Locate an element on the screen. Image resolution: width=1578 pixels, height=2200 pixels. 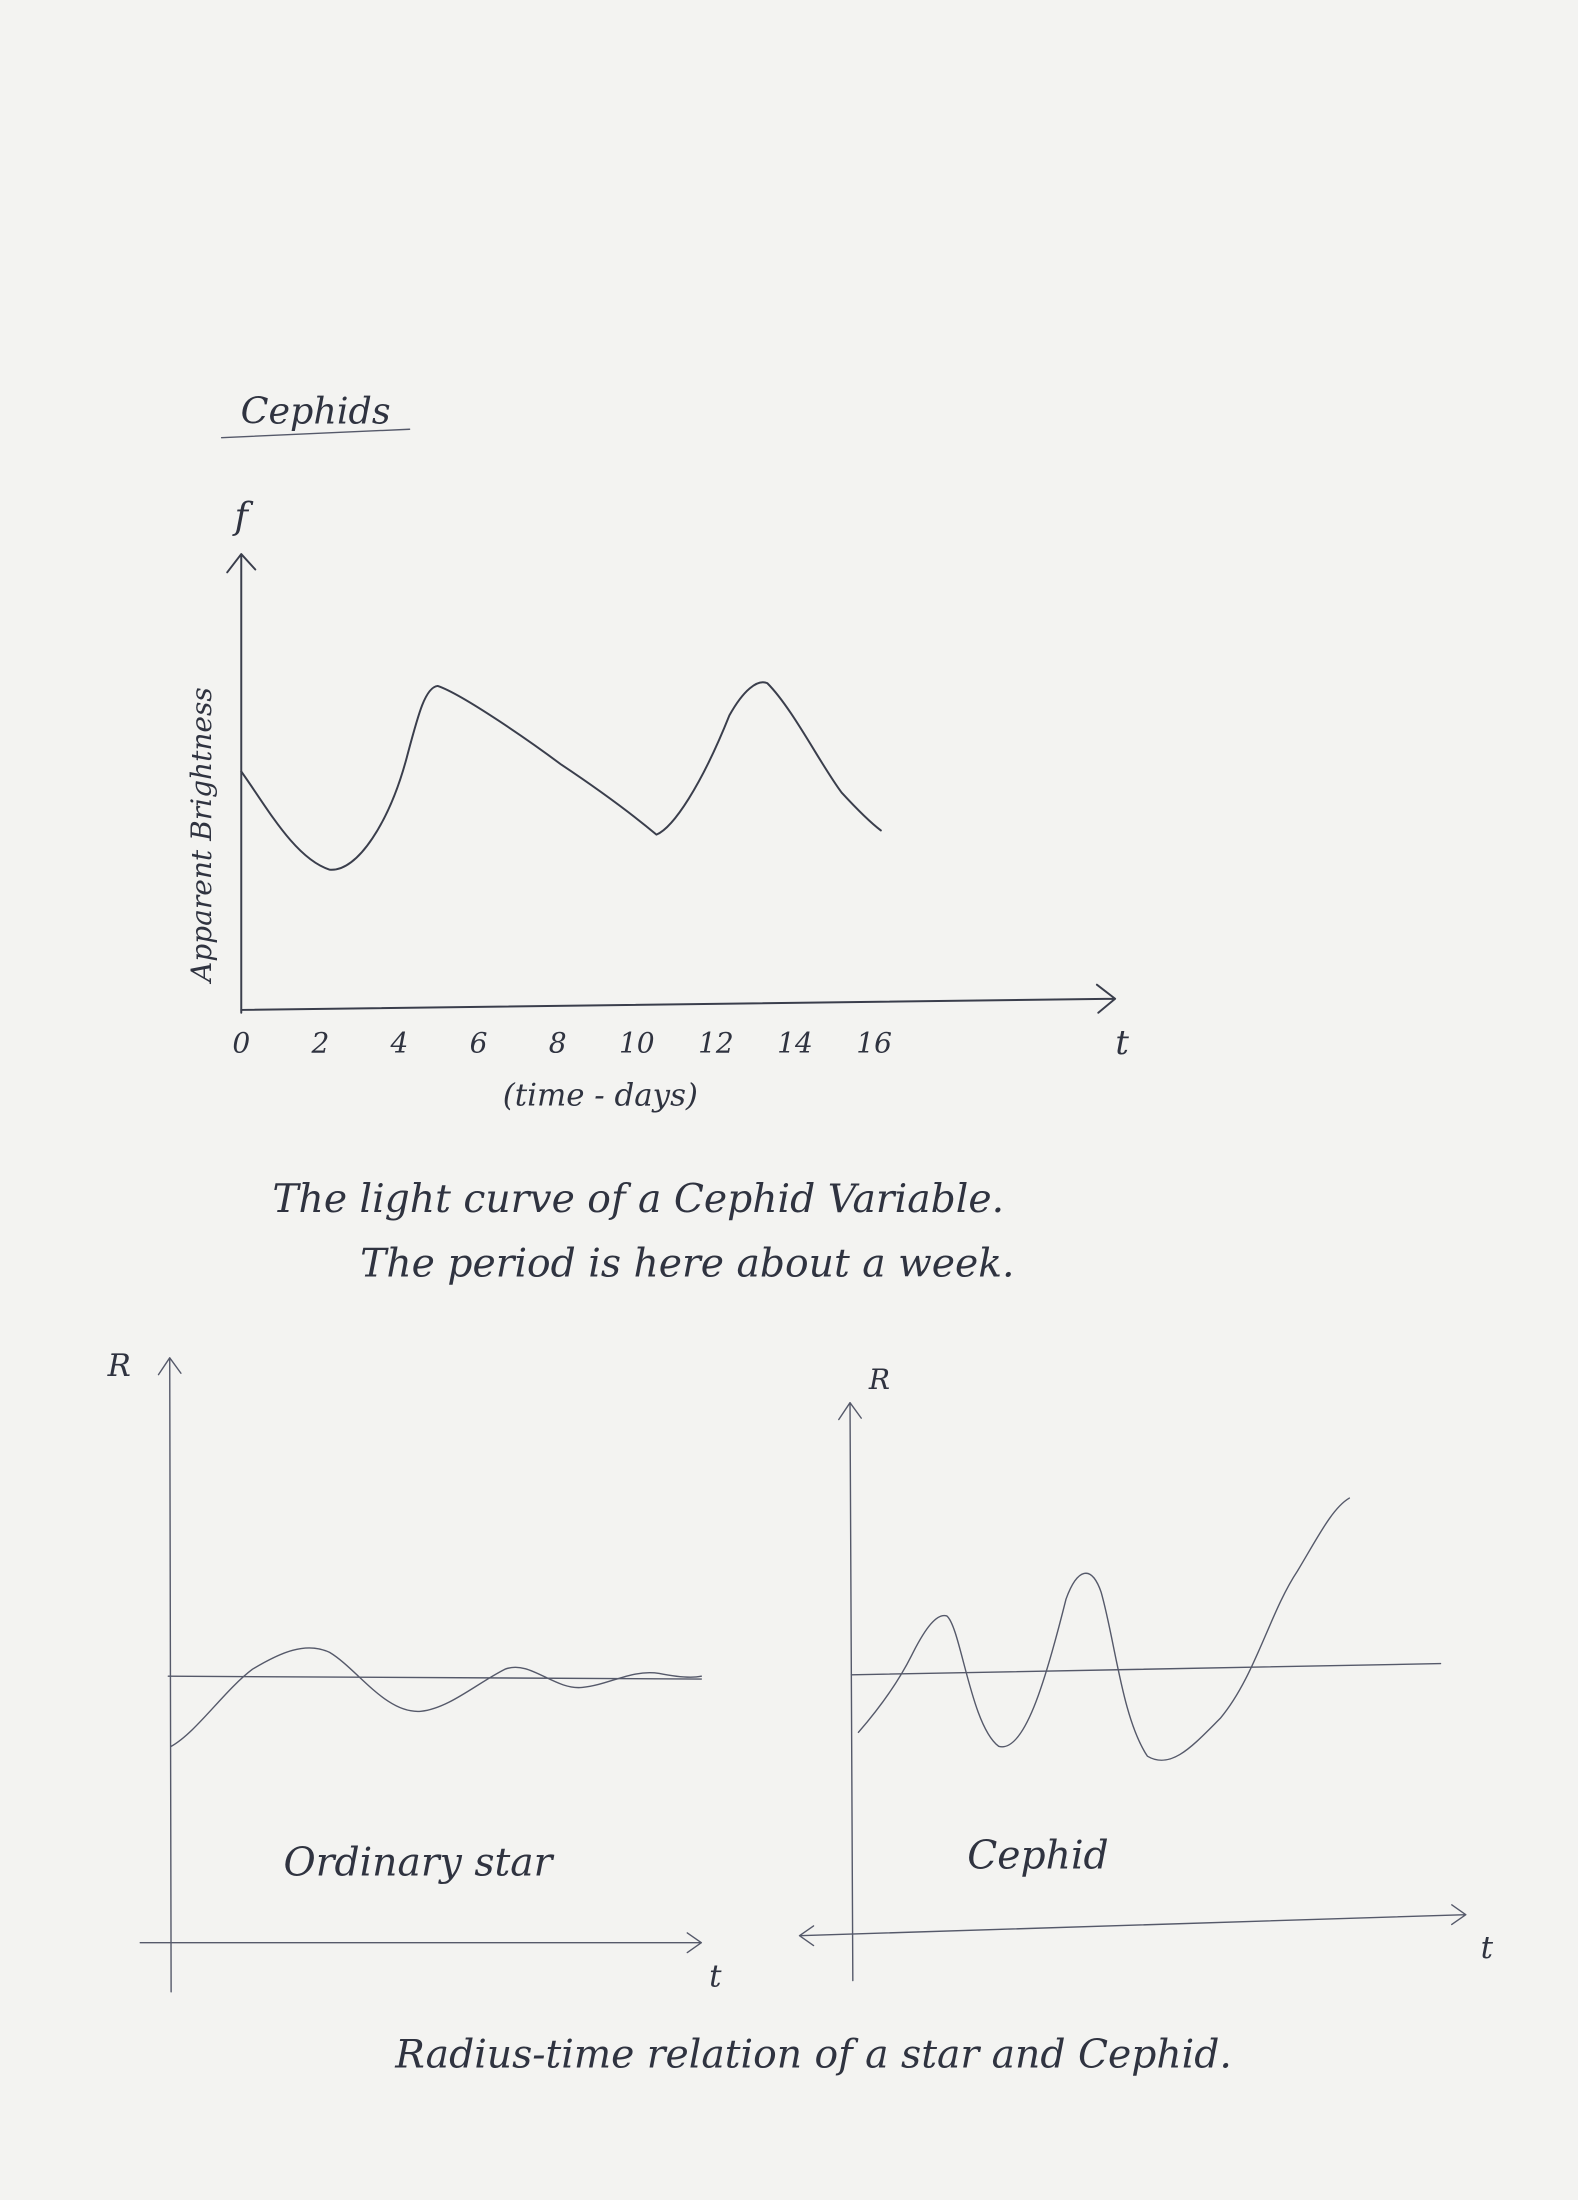
x-tick-label: 6 is located at coordinates (479, 1043).